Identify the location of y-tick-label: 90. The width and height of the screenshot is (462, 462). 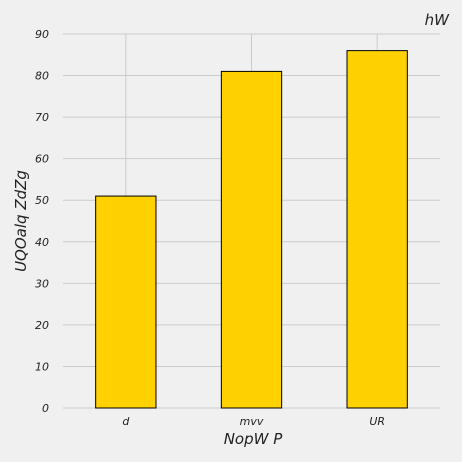
(42, 34).